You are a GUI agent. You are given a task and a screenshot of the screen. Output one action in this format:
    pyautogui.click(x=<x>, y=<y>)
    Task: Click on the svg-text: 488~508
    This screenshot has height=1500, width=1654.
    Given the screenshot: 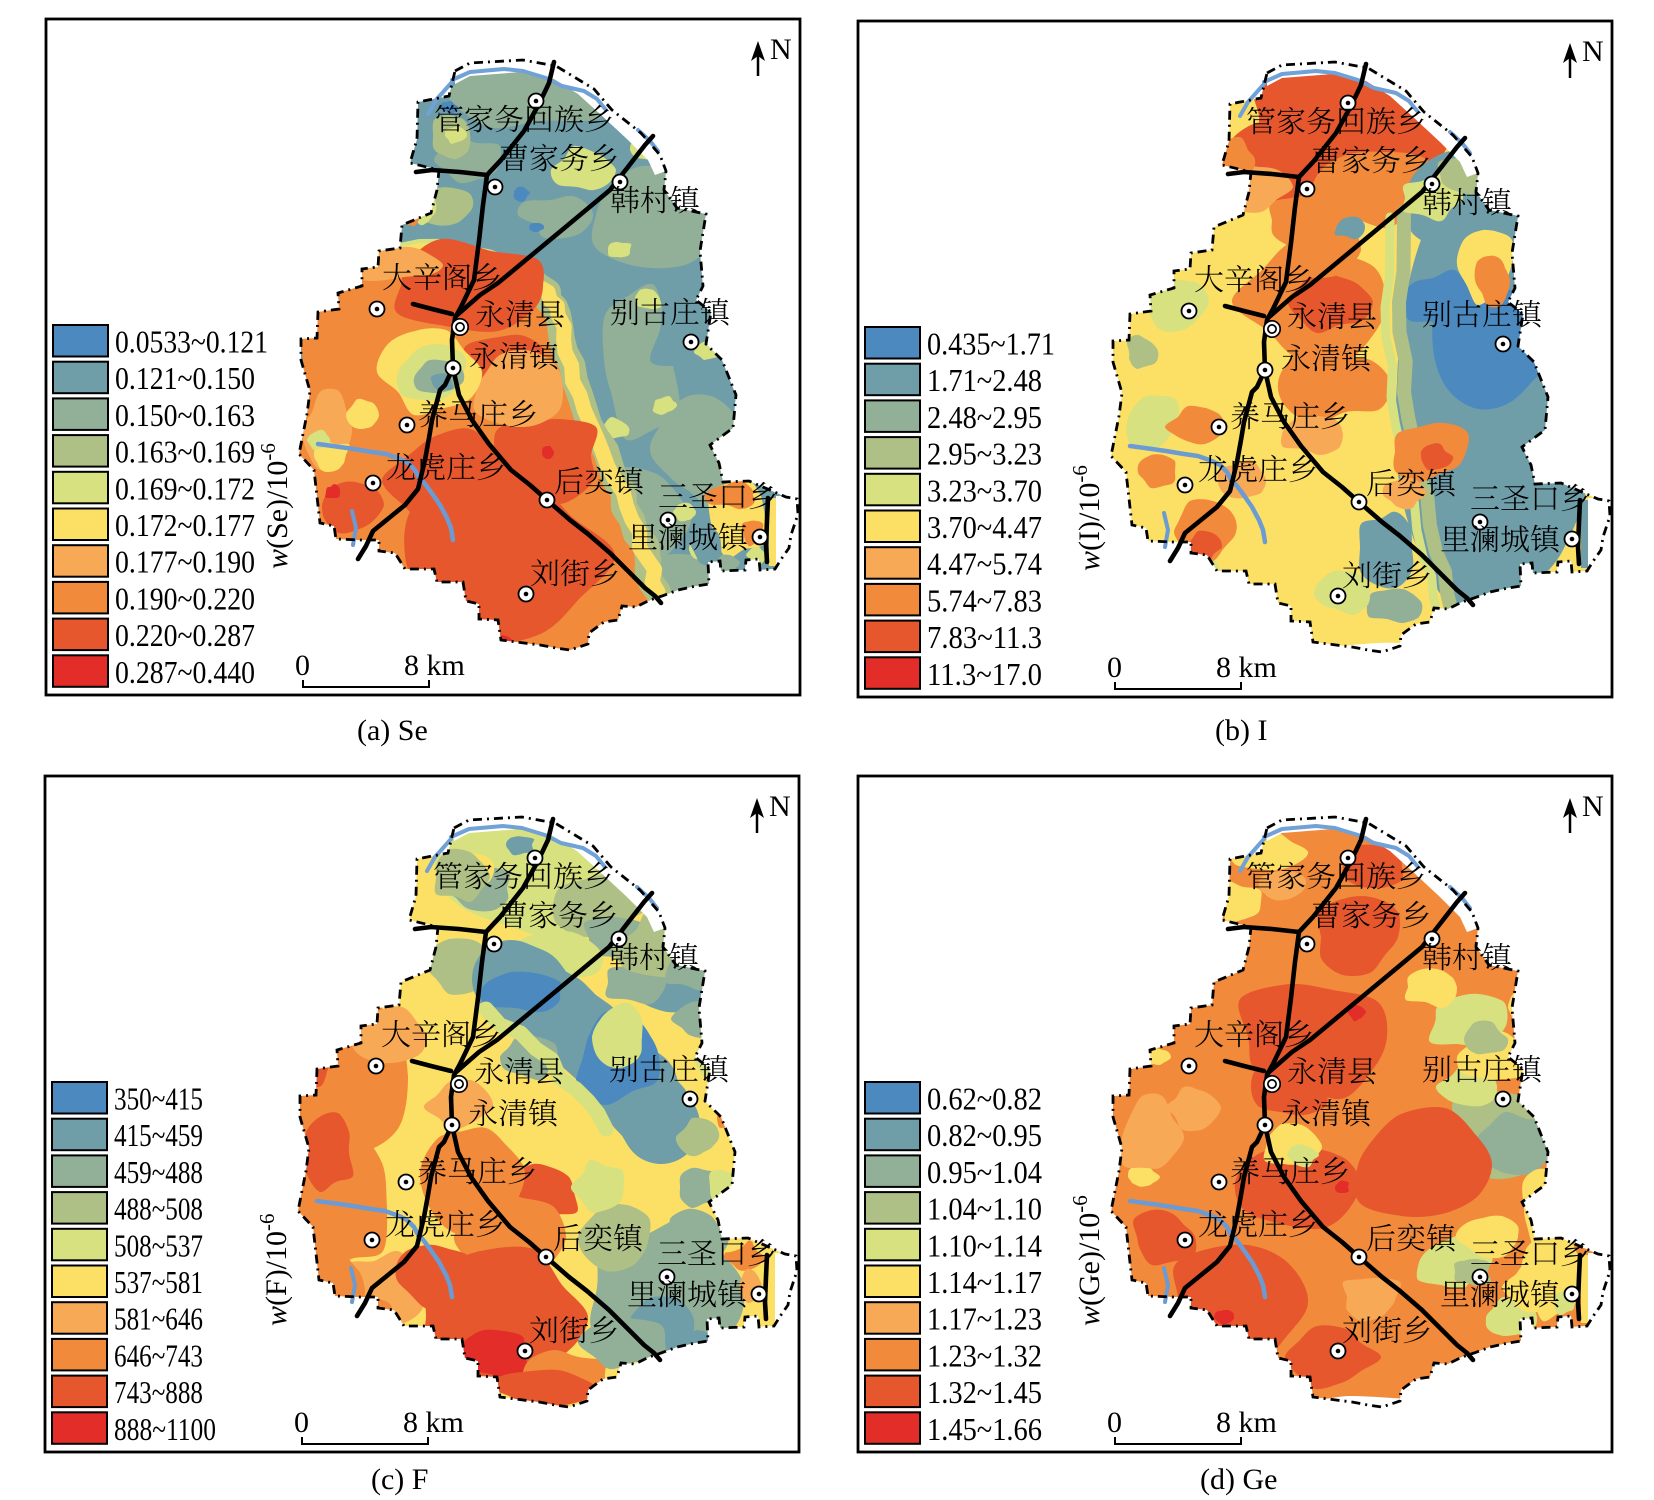 What is the action you would take?
    pyautogui.click(x=158, y=1209)
    